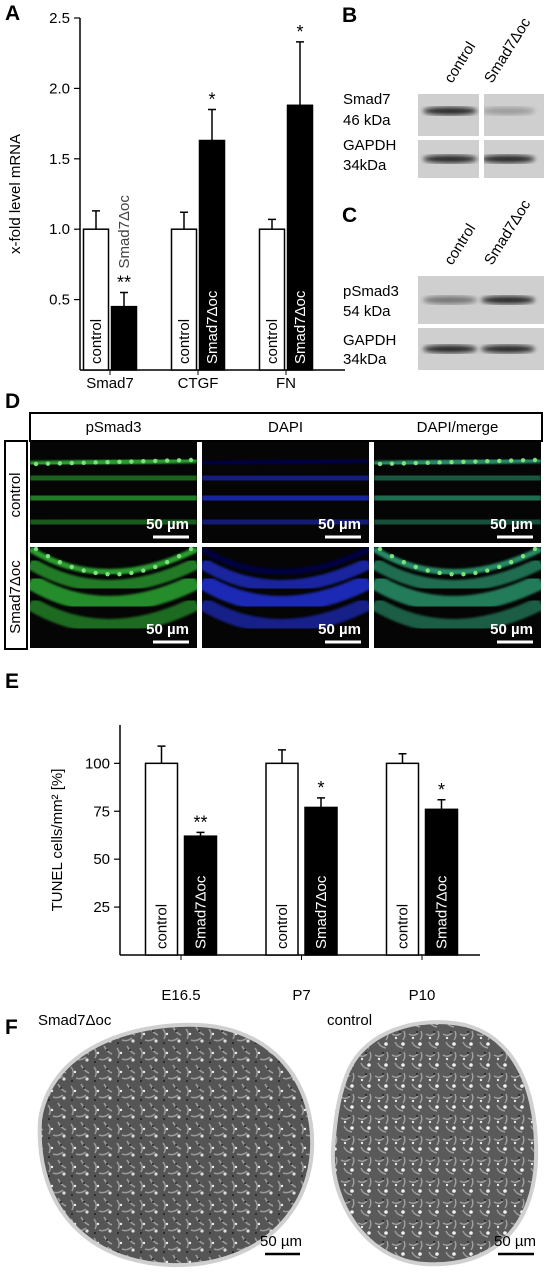 The width and height of the screenshot is (548, 1280). Describe the element at coordinates (481, 115) in the screenshot. I see `lane-gap` at that location.